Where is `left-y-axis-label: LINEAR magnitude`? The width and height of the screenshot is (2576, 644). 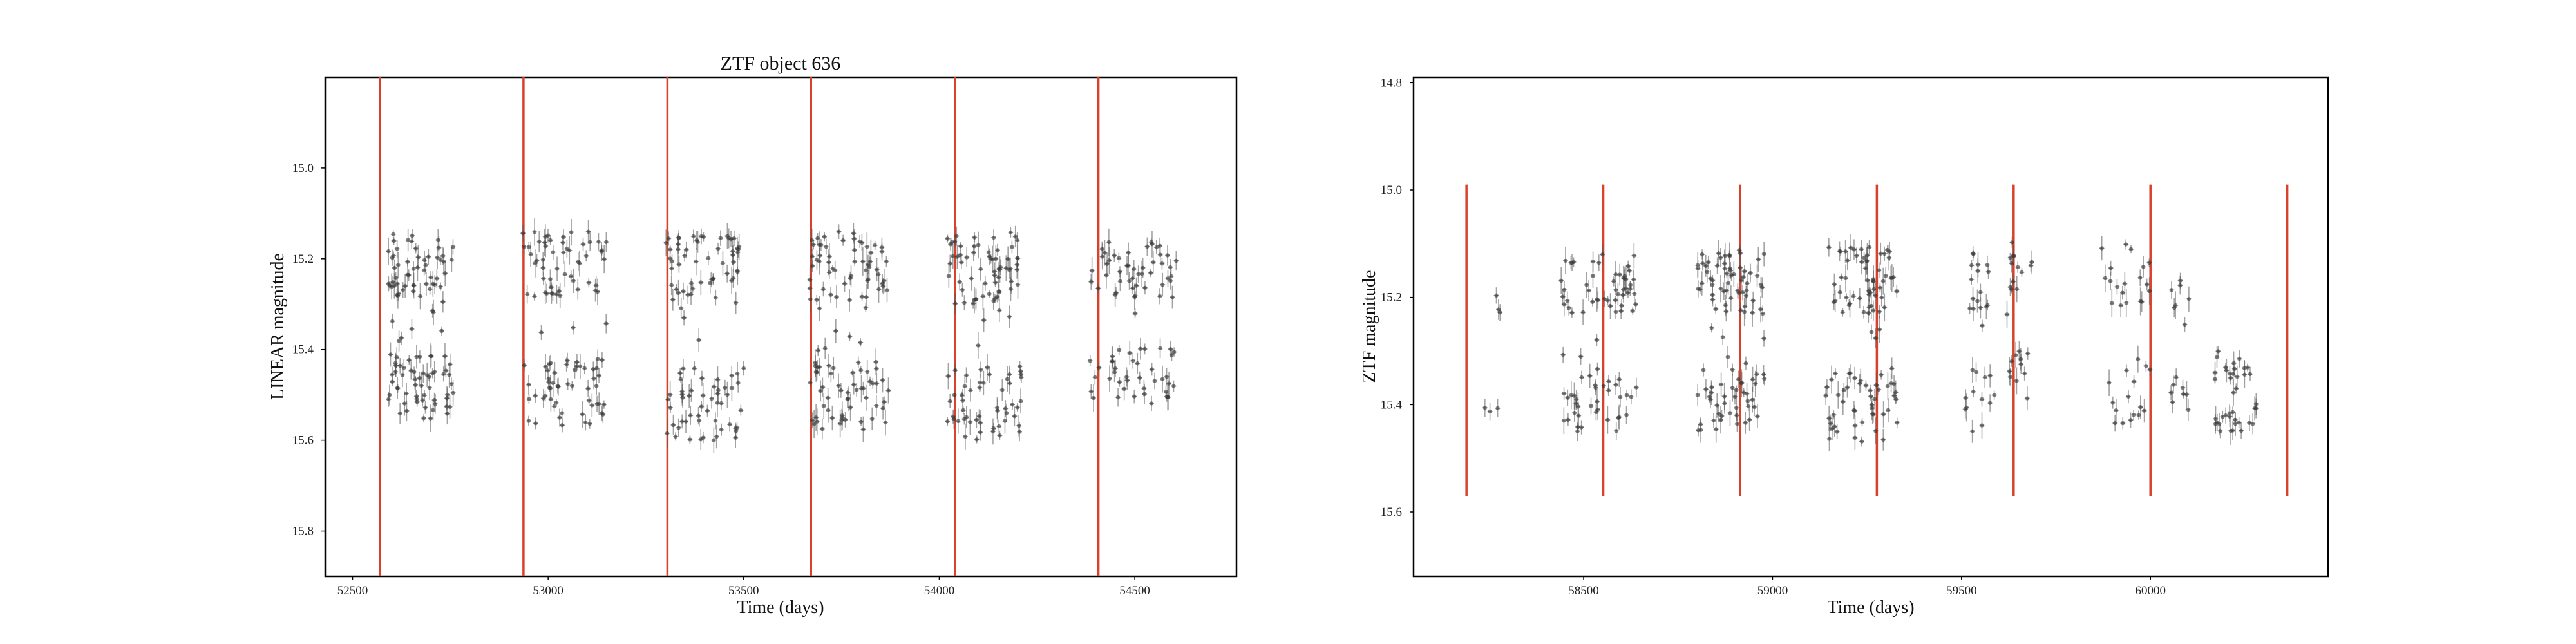
left-y-axis-label: LINEAR magnitude is located at coordinates (278, 326).